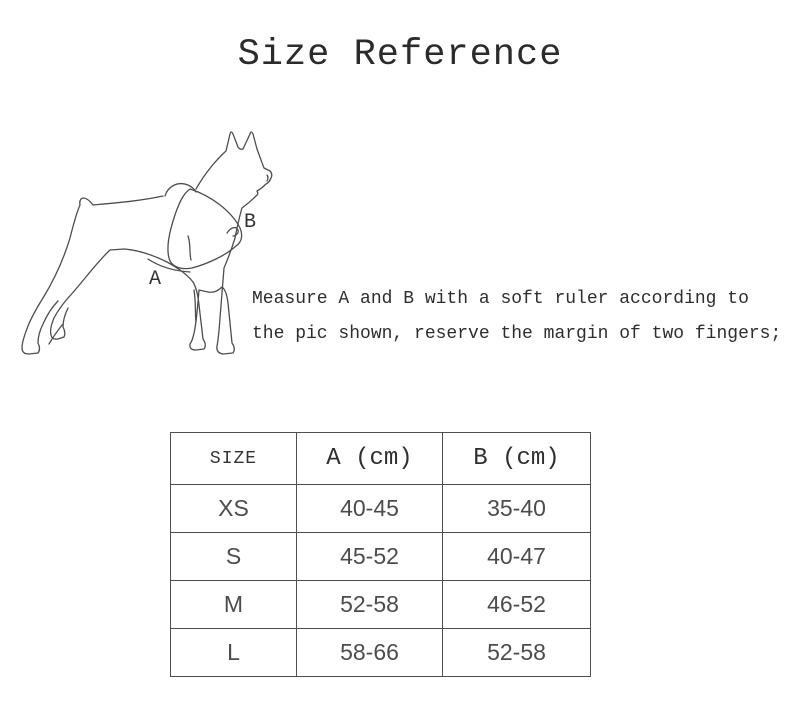 Image resolution: width=800 pixels, height=713 pixels. What do you see at coordinates (233, 508) in the screenshot?
I see `size-value: XS` at bounding box center [233, 508].